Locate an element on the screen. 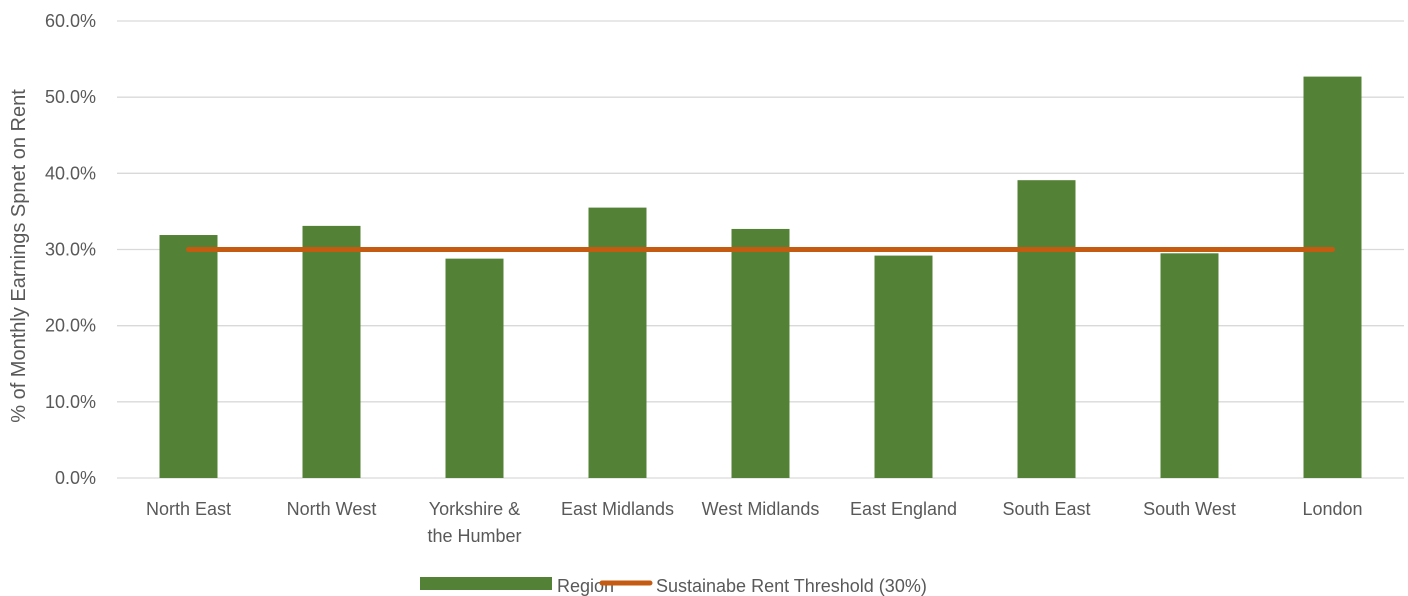  y-tick-label: 40.0% is located at coordinates (70, 173).